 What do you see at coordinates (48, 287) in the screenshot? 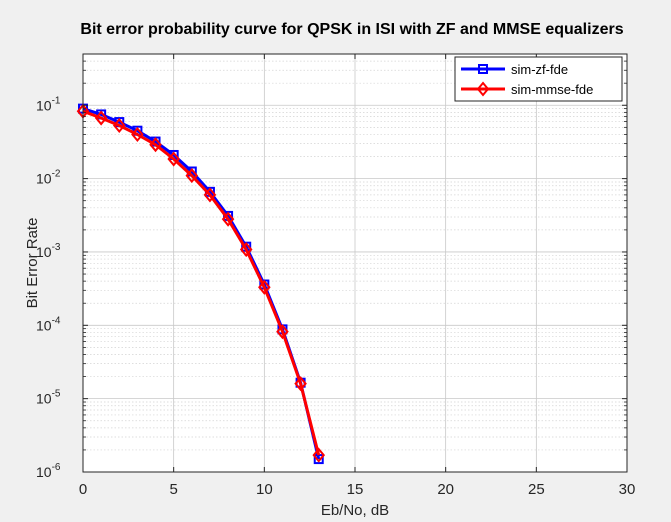
I see `y-tick-labels: 10⁻⁶ 10⁻⁵ 10⁻⁴ 10⁻³ 10⁻² 10⁻¹` at bounding box center [48, 287].